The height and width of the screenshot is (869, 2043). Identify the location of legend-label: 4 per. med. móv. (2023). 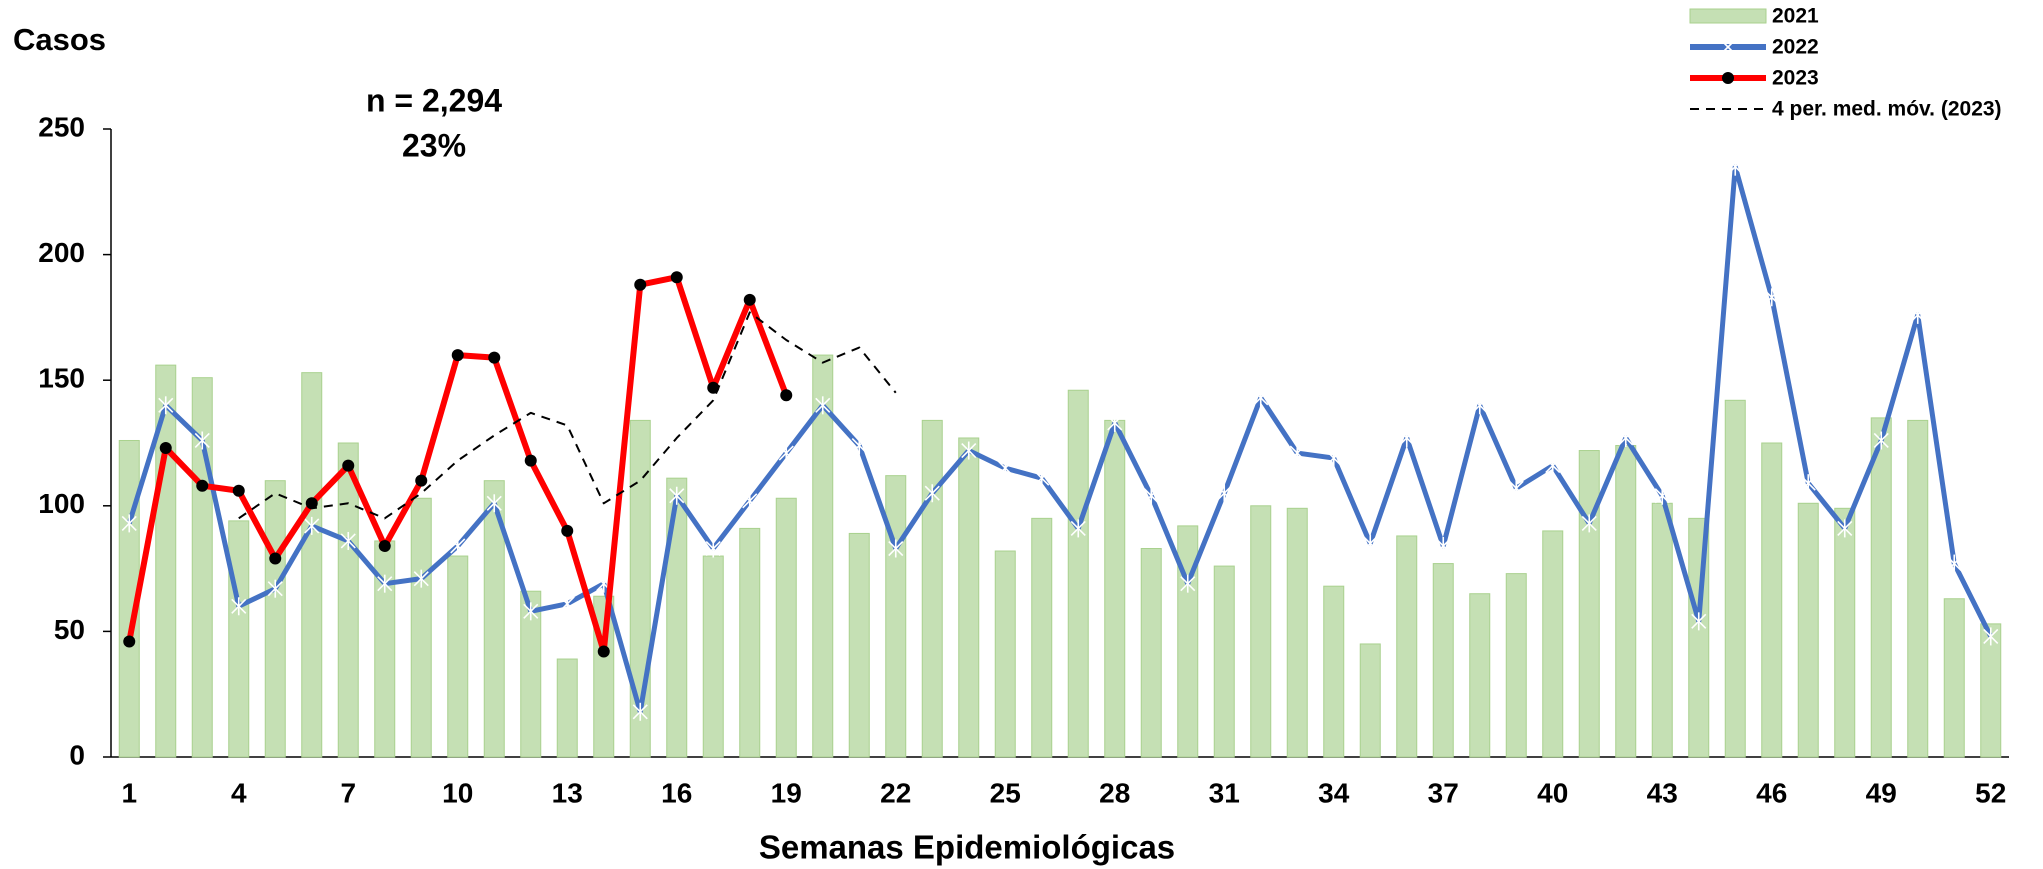
(1887, 109).